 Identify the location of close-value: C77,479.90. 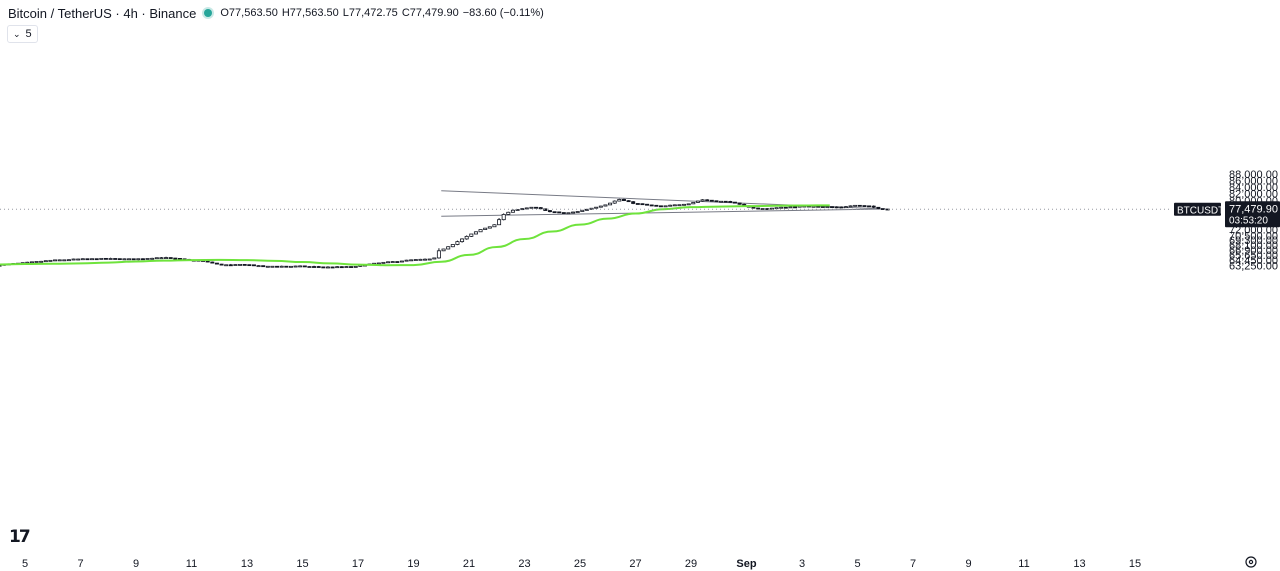
(430, 13).